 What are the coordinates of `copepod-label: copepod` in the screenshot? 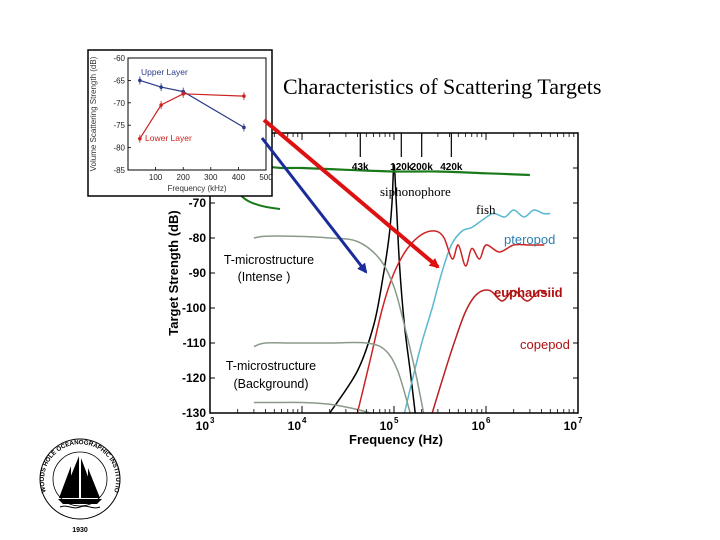 It's located at (545, 344).